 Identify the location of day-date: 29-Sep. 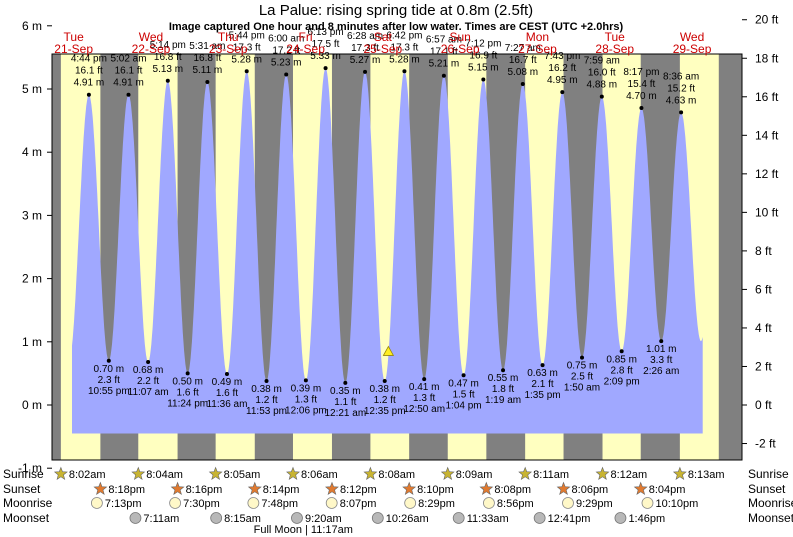
(692, 49).